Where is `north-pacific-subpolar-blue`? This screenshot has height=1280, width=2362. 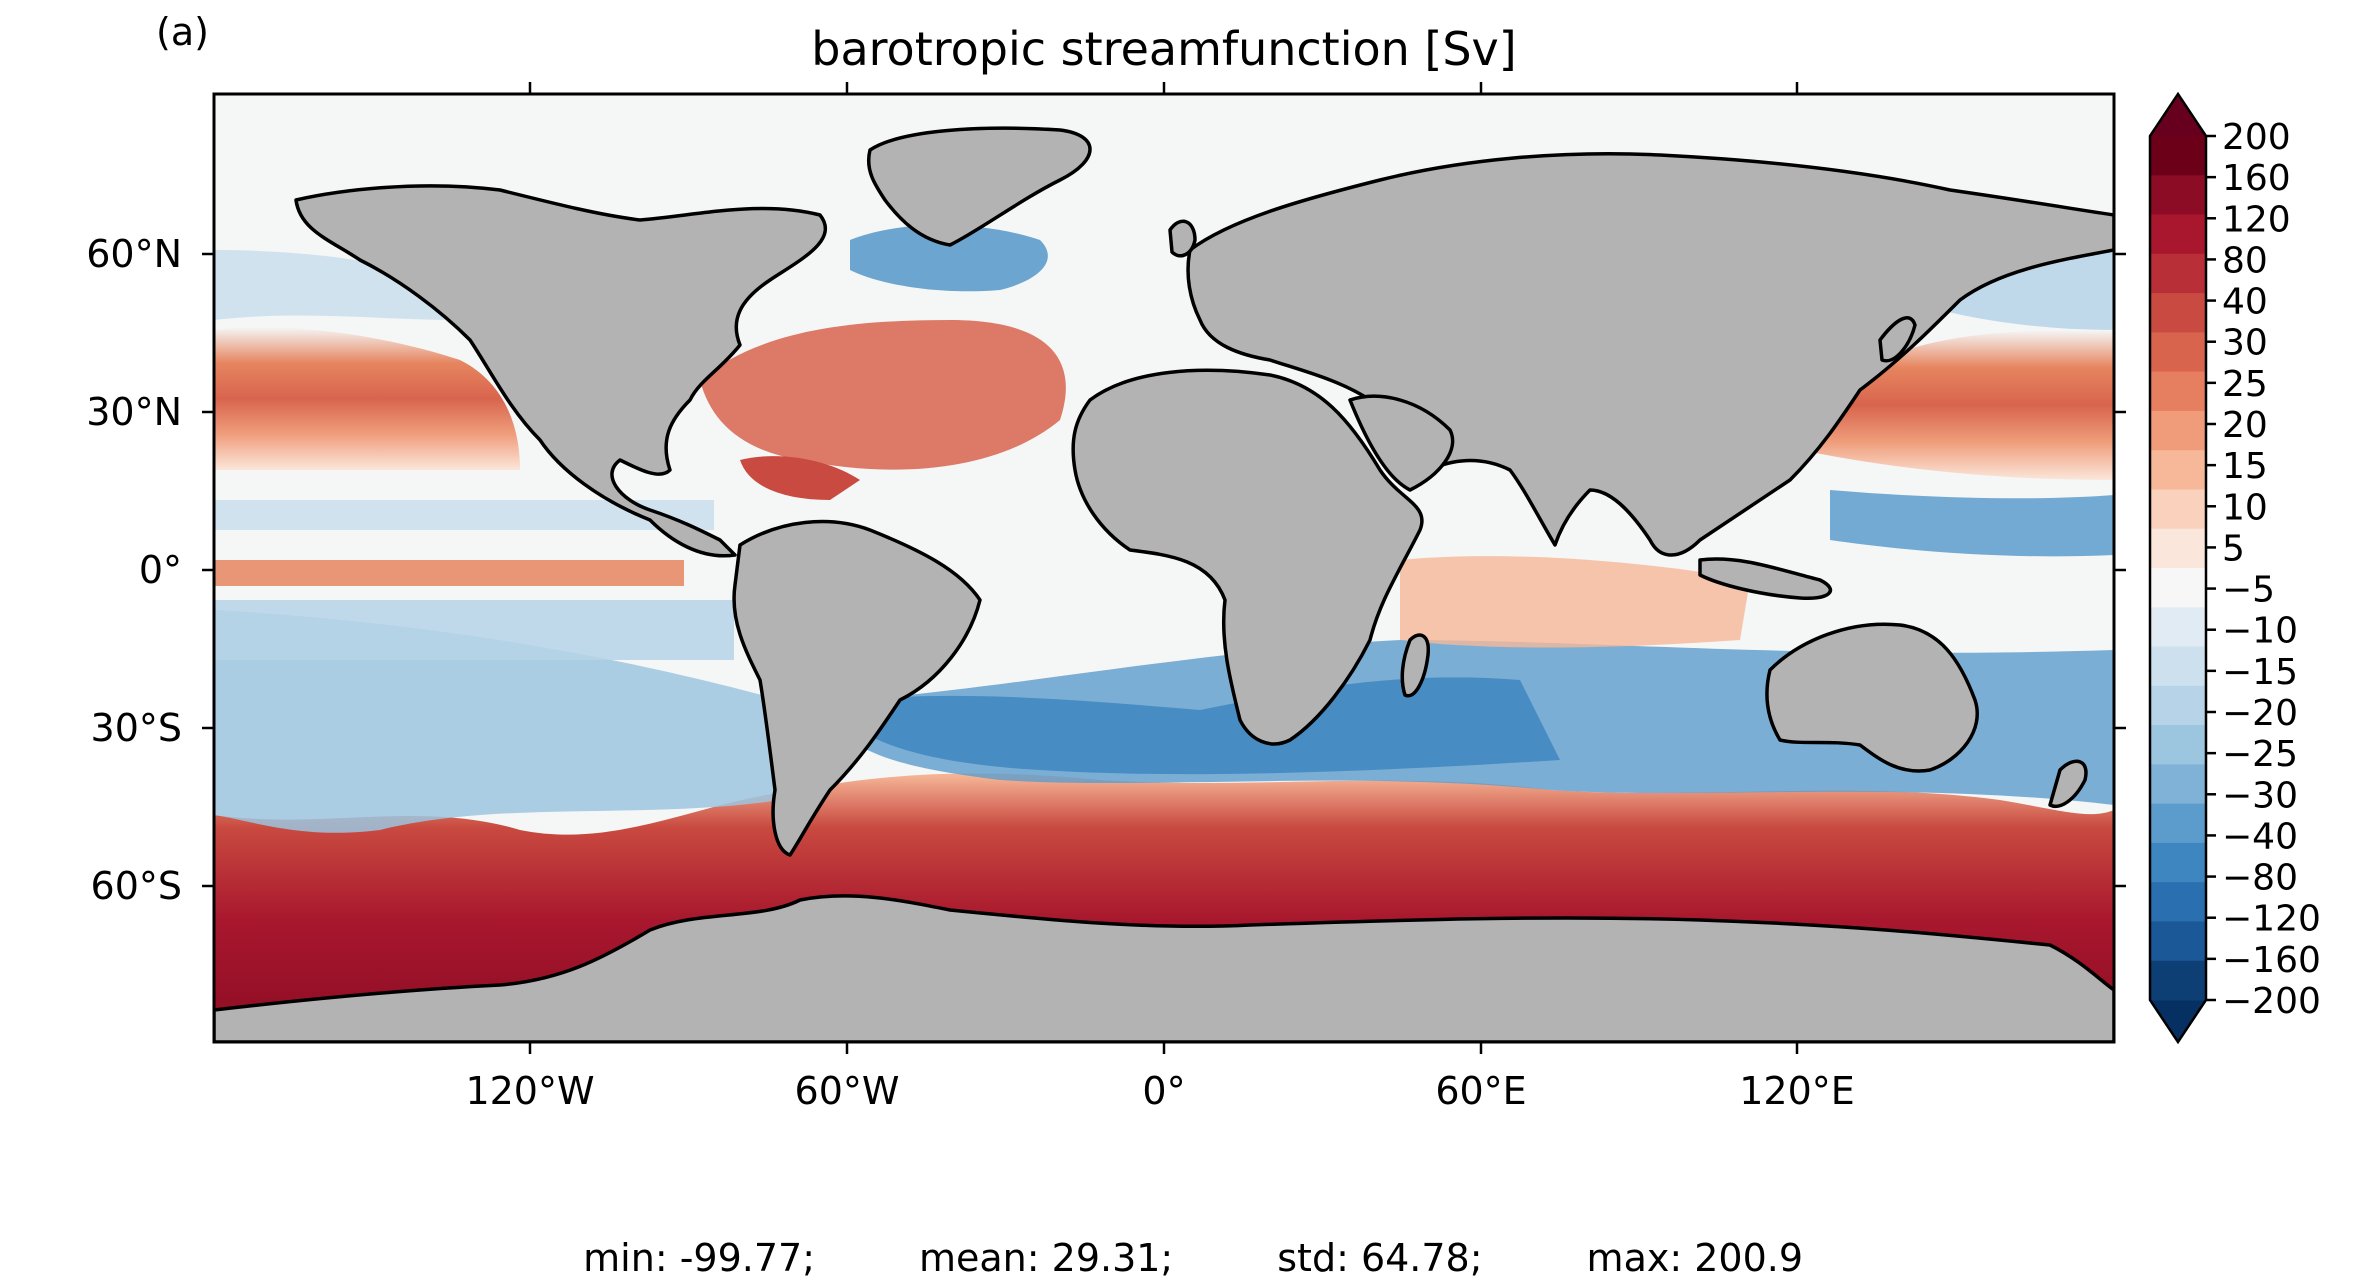 north-pacific-subpolar-blue is located at coordinates (2027, 285).